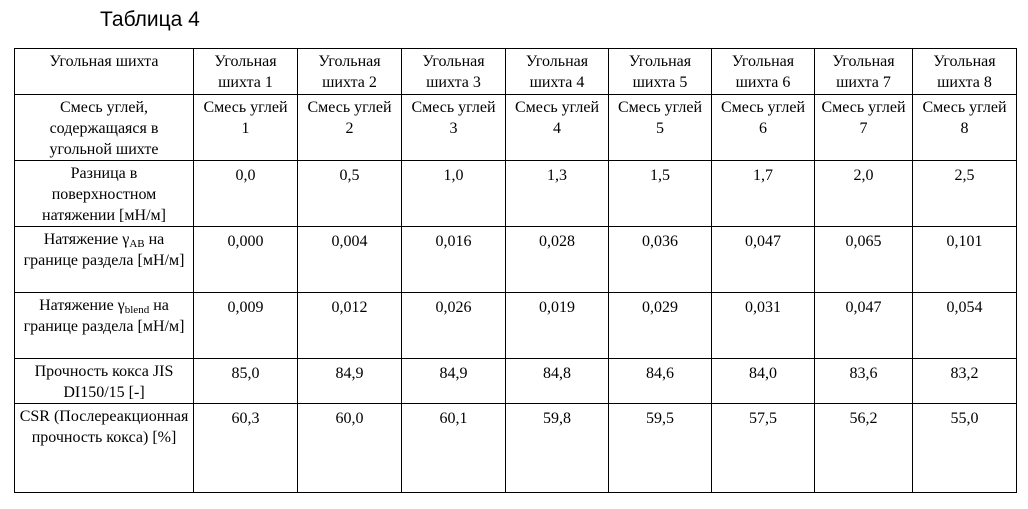 The image size is (1028, 509). I want to click on row-label: Натяжение γAB на границе раздела [мН/м], so click(104, 259).